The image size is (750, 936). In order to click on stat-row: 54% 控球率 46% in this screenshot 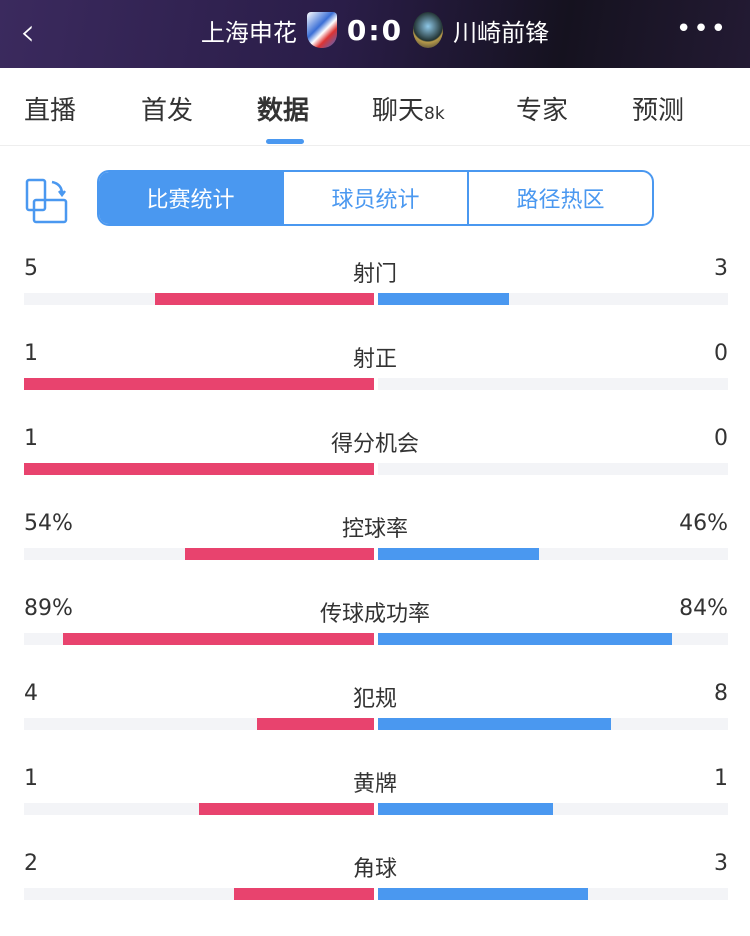, I will do `click(375, 553)`.